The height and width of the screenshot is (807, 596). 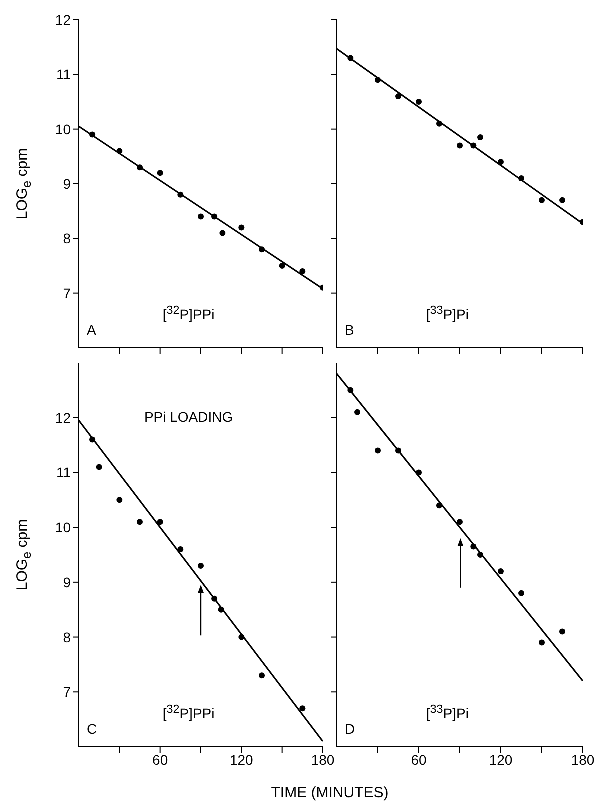 What do you see at coordinates (330, 793) in the screenshot?
I see `x-axis-title: TIME (MINUTES)` at bounding box center [330, 793].